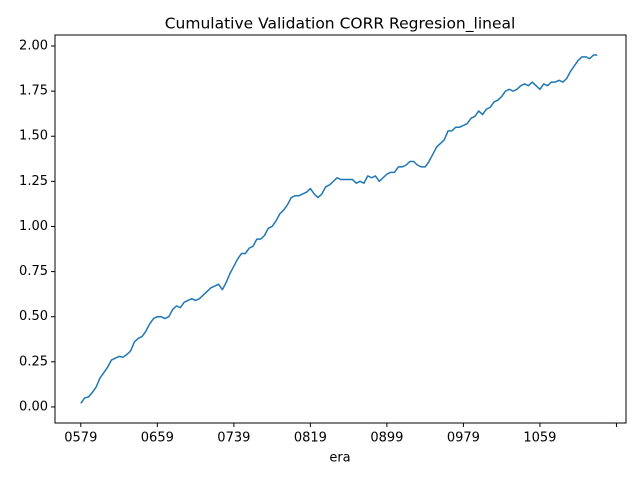 The image size is (640, 480). I want to click on y-tick-label: 0.00, so click(33, 406).